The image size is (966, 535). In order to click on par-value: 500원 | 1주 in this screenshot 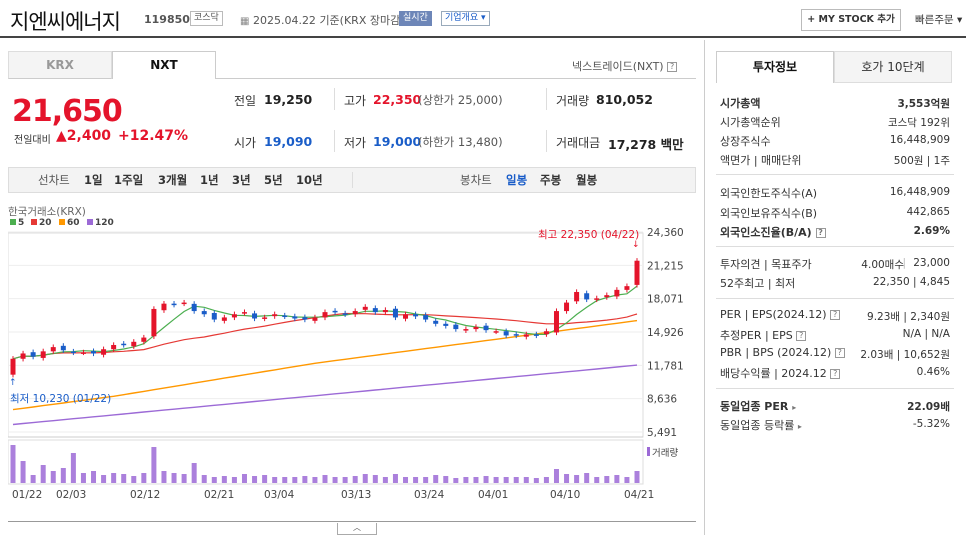, I will do `click(921, 161)`.